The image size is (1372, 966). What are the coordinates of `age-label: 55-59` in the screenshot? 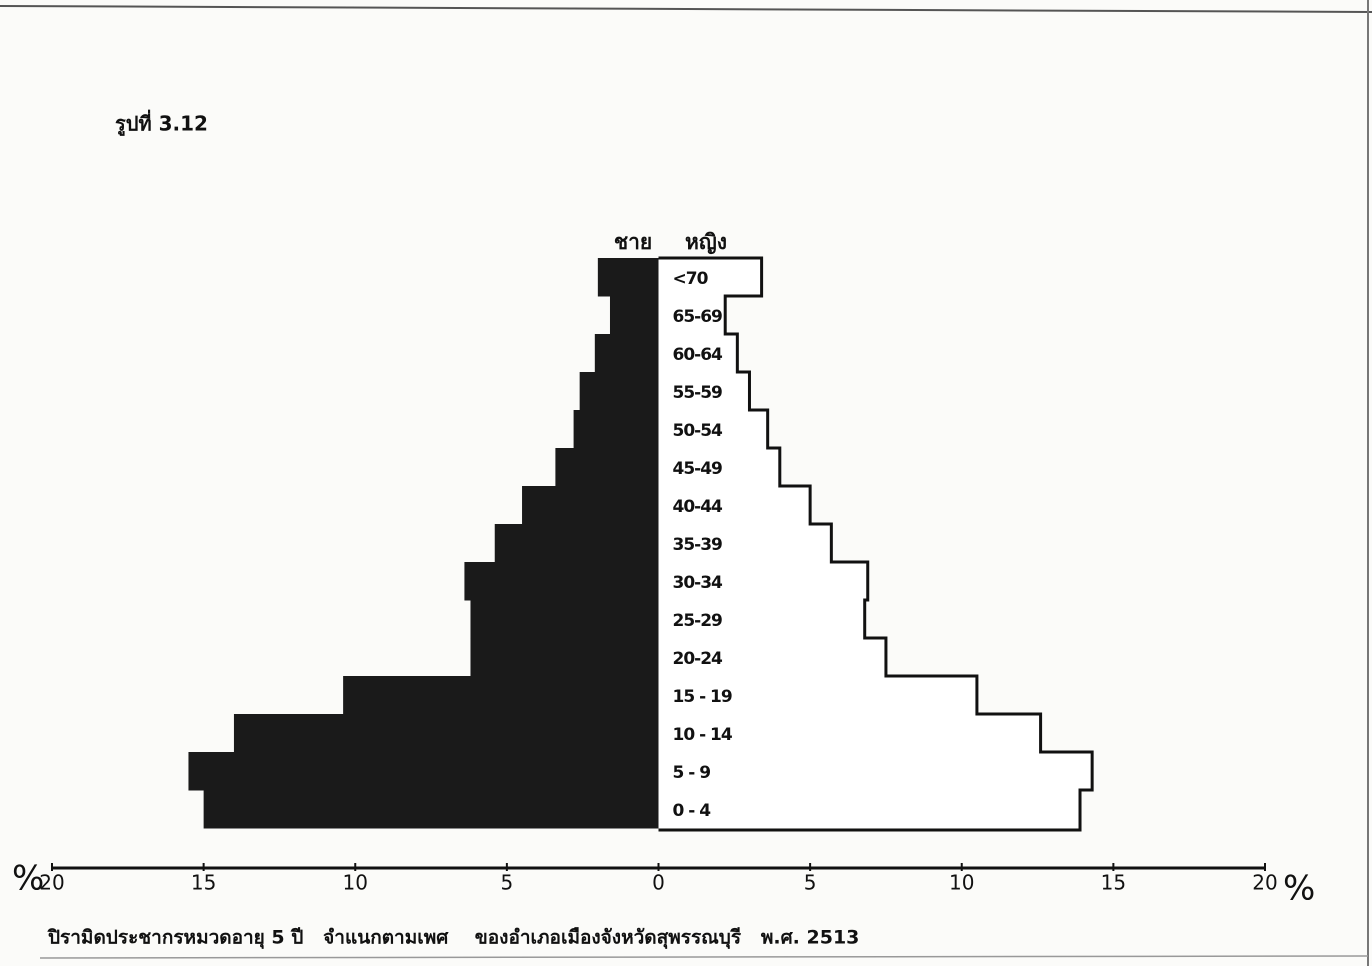 It's located at (698, 393).